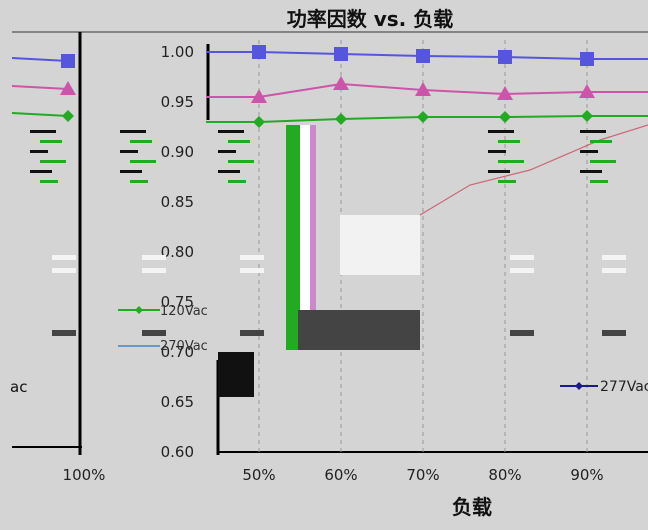 The width and height of the screenshot is (648, 530). I want to click on legend-277vac-marker, so click(579, 386).